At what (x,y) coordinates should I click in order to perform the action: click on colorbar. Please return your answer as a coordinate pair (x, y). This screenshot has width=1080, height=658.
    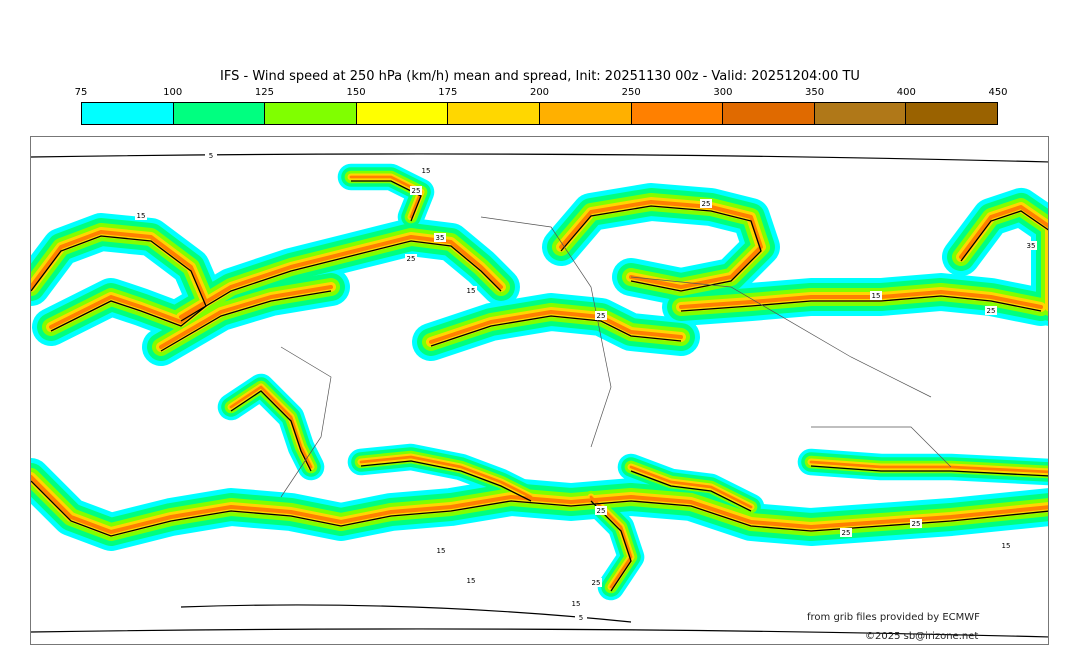
    Looking at the image, I should click on (539, 113).